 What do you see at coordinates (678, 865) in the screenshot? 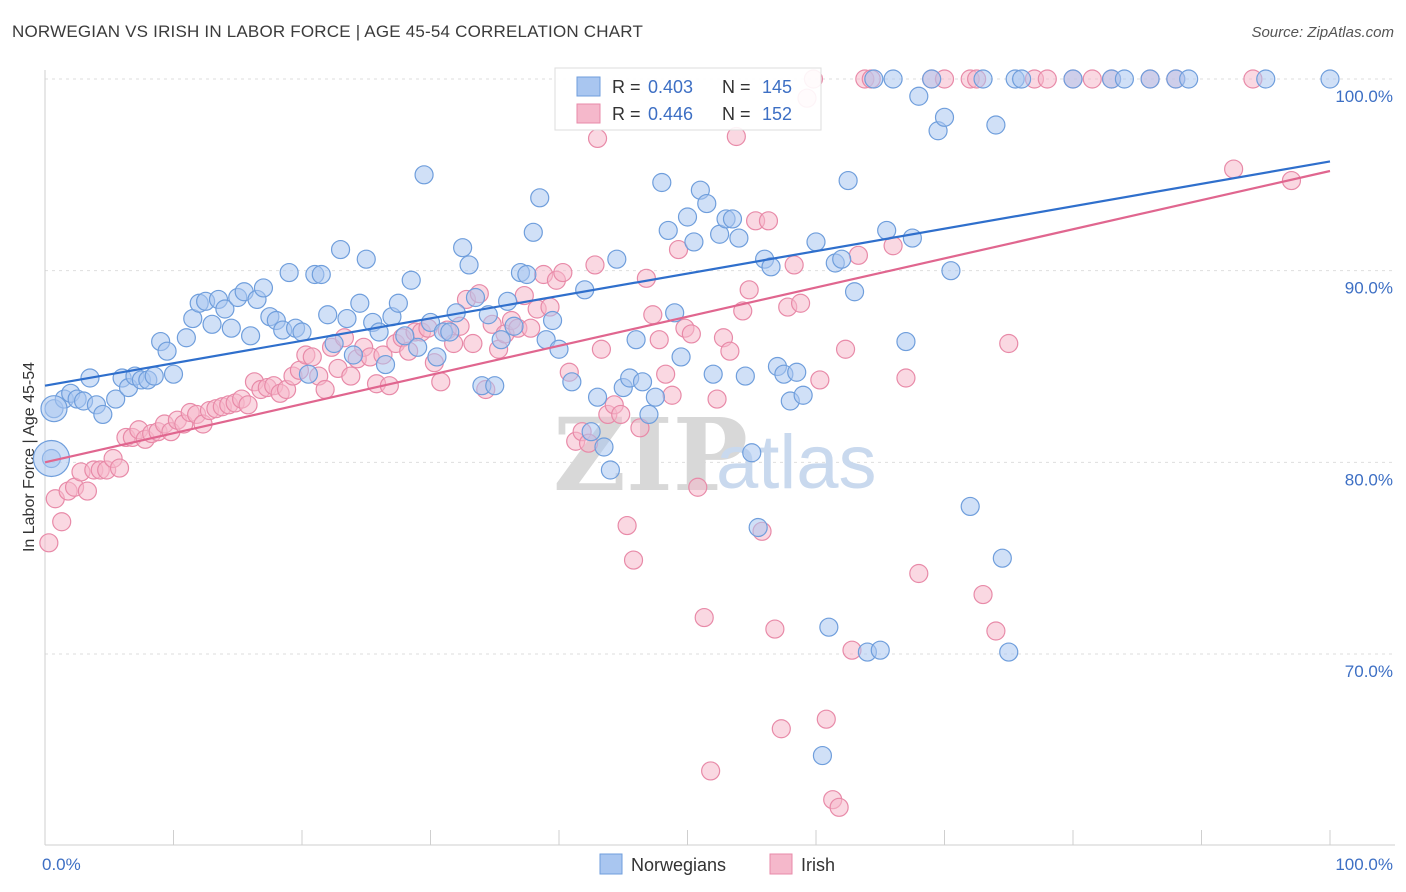
I see `legend-label-norwegians: Norwegians` at bounding box center [678, 865].